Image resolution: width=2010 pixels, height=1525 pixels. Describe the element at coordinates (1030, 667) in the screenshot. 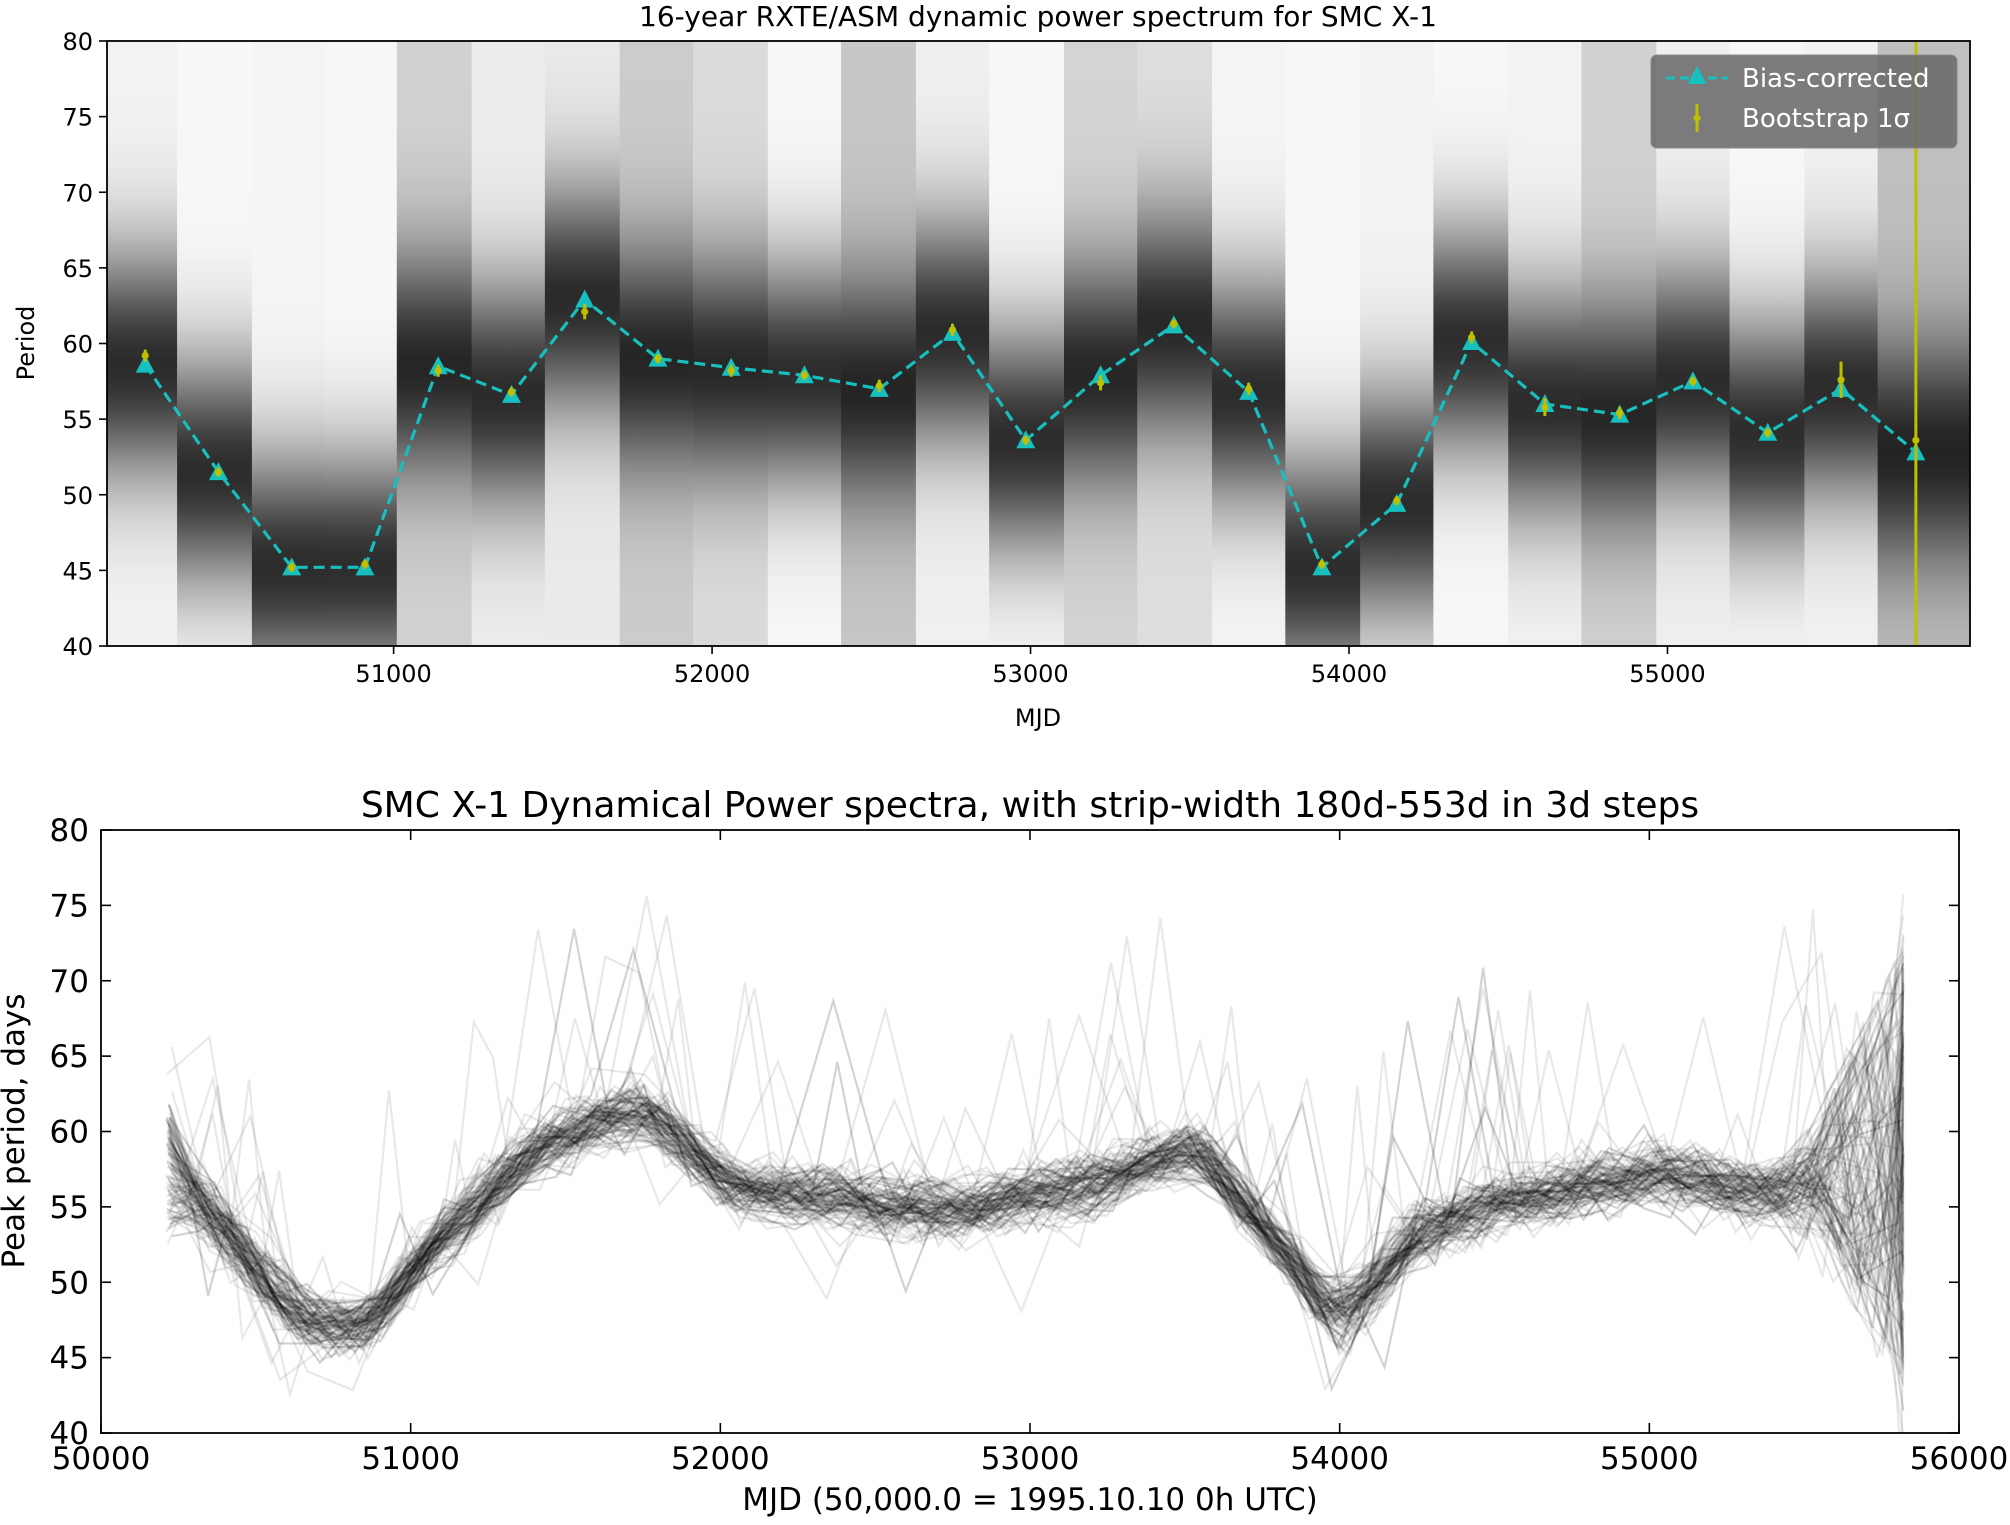

I see `top-x-axis-ticks: 51000 52000 53000 54000 55000` at that location.